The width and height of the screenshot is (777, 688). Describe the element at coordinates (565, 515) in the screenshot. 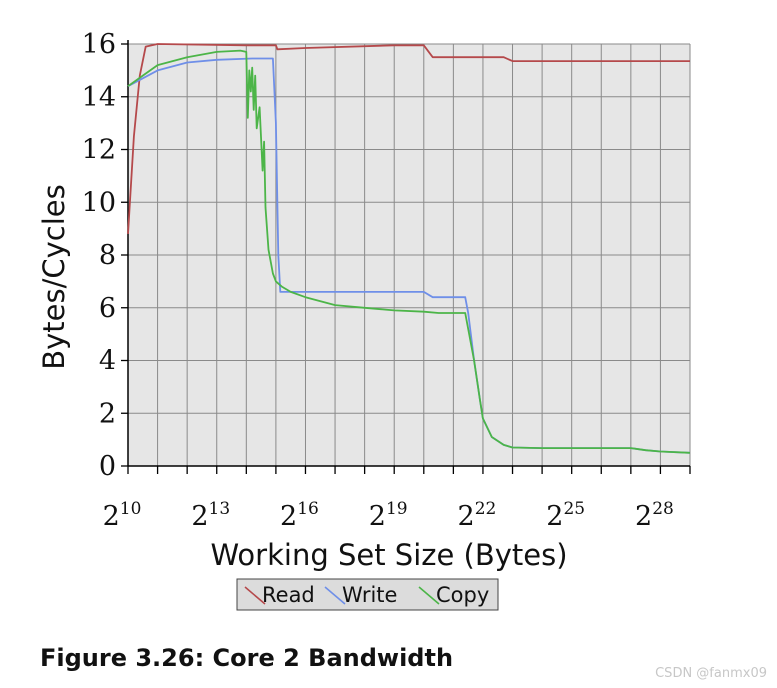

I see `x-tick-label: 225` at that location.